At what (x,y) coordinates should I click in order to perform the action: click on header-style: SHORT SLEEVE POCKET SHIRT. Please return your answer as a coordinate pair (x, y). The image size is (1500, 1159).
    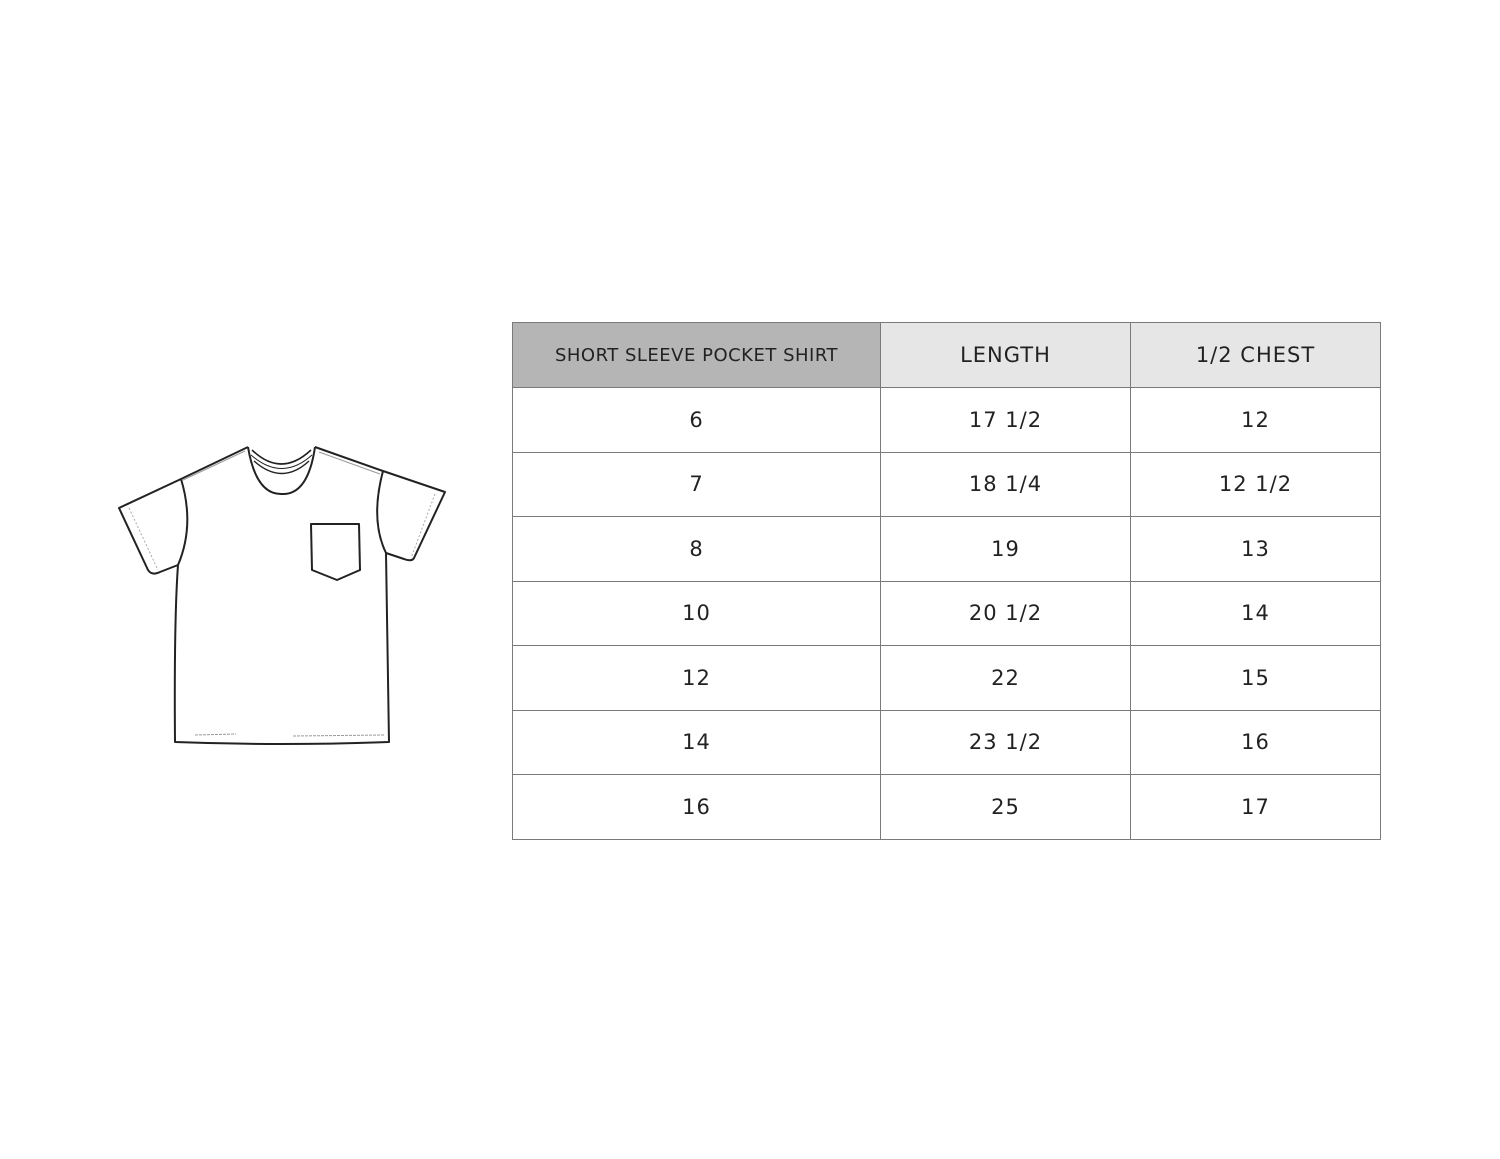
    Looking at the image, I should click on (696, 355).